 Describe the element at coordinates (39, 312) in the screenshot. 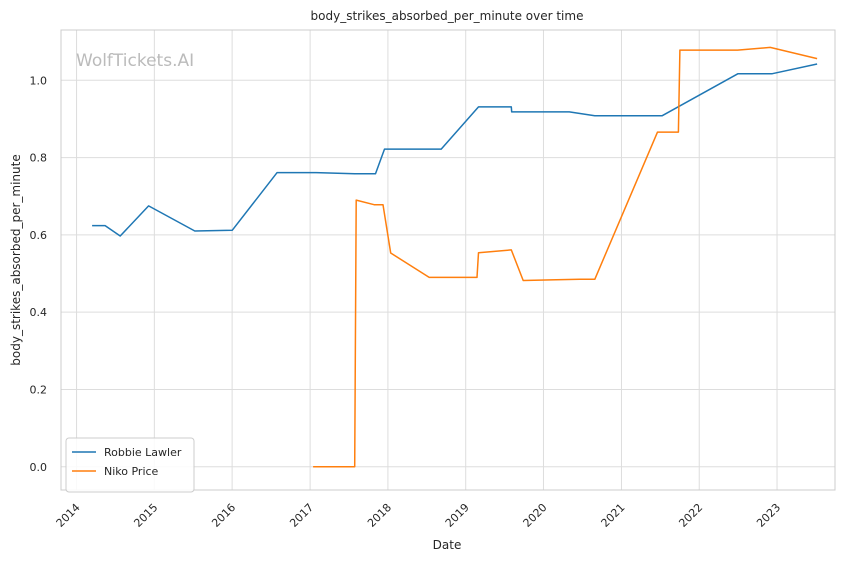

I see `y-tick-label: 0.4` at that location.